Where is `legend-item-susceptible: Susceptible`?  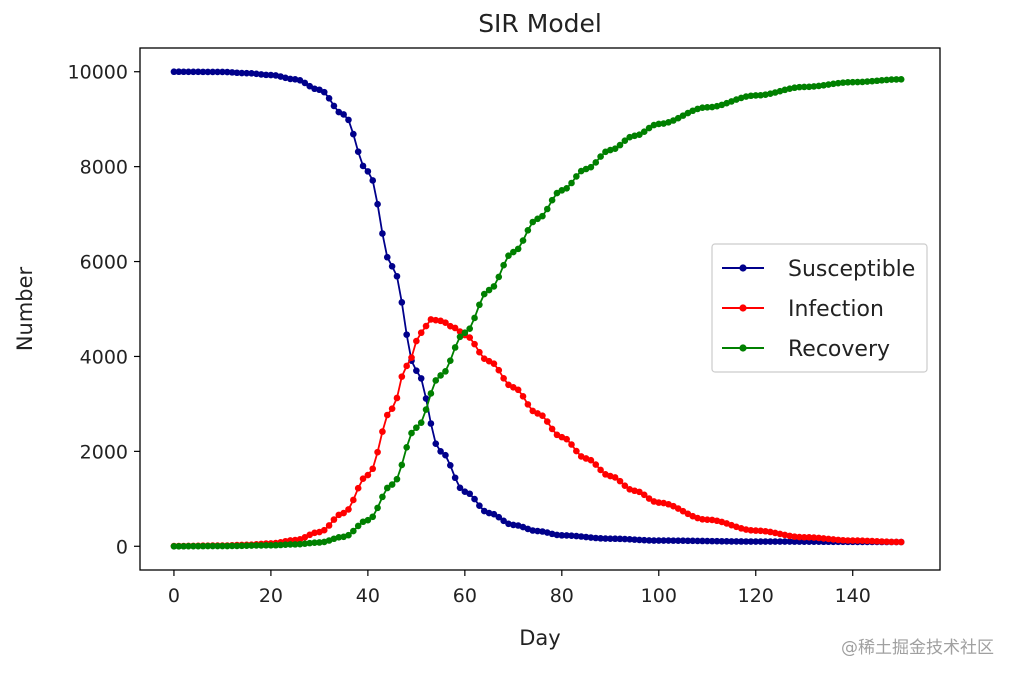
legend-item-susceptible: Susceptible is located at coordinates (818, 269).